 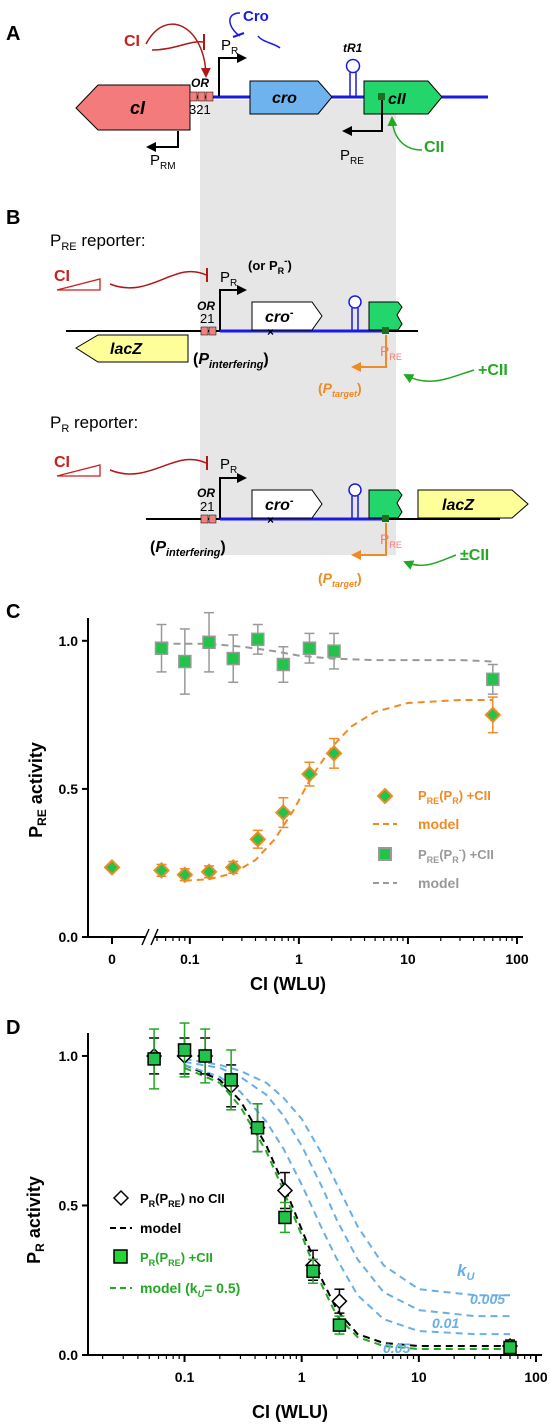 What do you see at coordinates (256, 16) in the screenshot?
I see `cro-label-a: Cro` at bounding box center [256, 16].